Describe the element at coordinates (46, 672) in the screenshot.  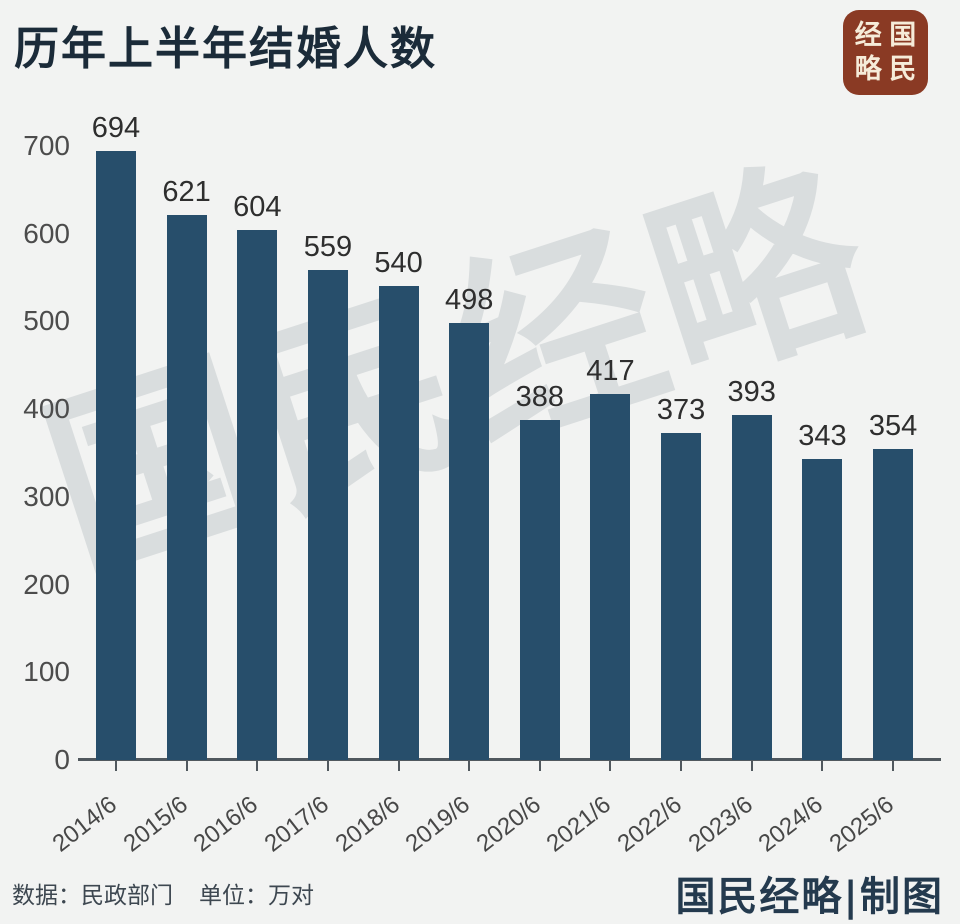
I see `y-axis-tick-label: 100` at that location.